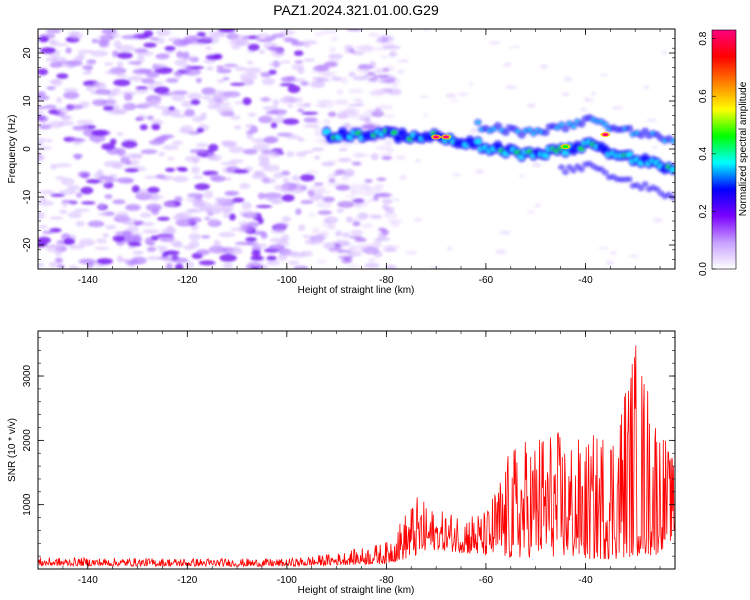 The width and height of the screenshot is (750, 600). Describe the element at coordinates (356, 590) in the screenshot. I see `snr-x-axis-label: Height of straight line (km)` at that location.